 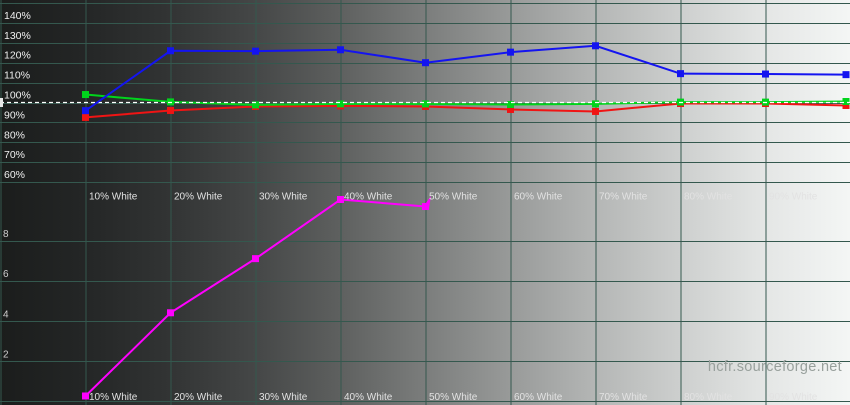 What do you see at coordinates (17, 36) in the screenshot?
I see `y-axis-label-upper: 130%` at bounding box center [17, 36].